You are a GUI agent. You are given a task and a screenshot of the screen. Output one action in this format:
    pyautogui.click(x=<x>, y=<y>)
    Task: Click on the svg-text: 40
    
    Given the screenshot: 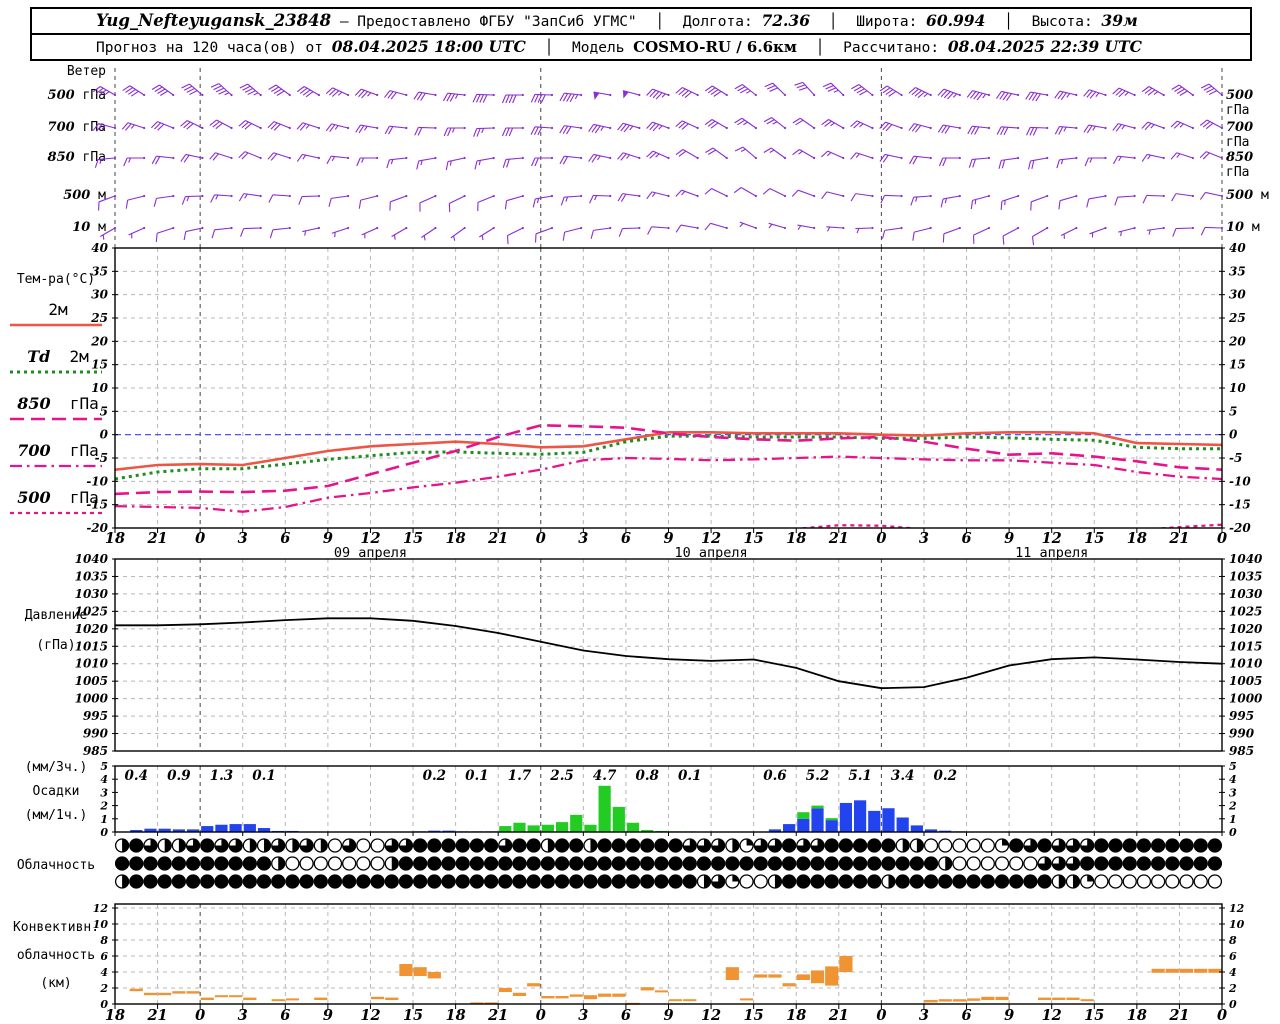 What is the action you would take?
    pyautogui.click(x=1237, y=248)
    